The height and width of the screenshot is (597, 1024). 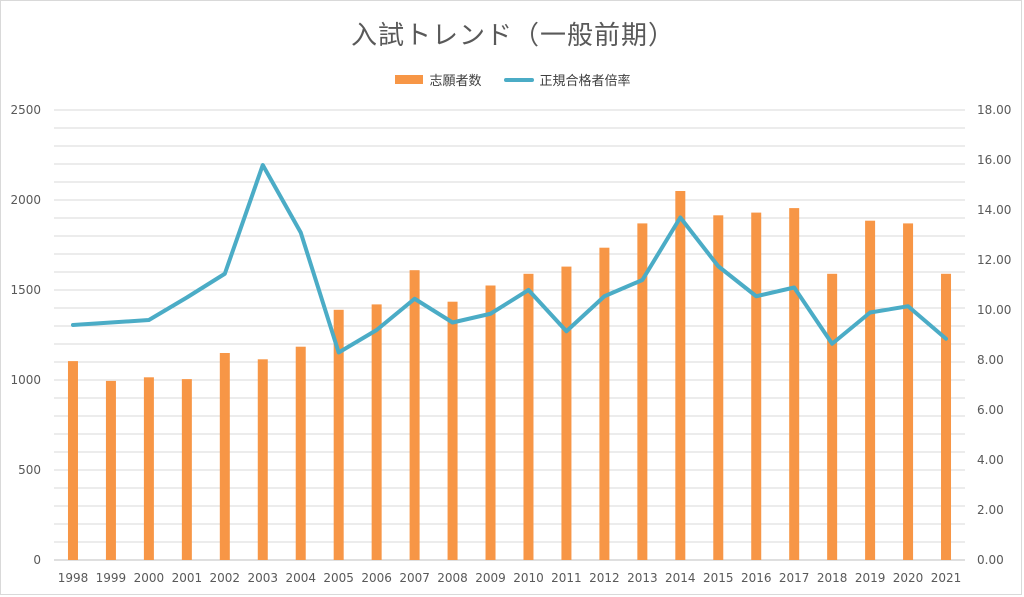 I want to click on legend-swatch-line, so click(x=518, y=79).